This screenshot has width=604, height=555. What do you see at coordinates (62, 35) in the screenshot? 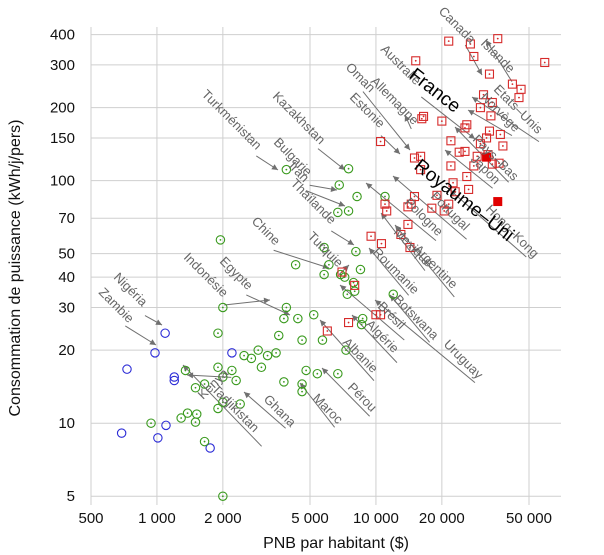
I see `y-tick-label: 400` at bounding box center [62, 35].